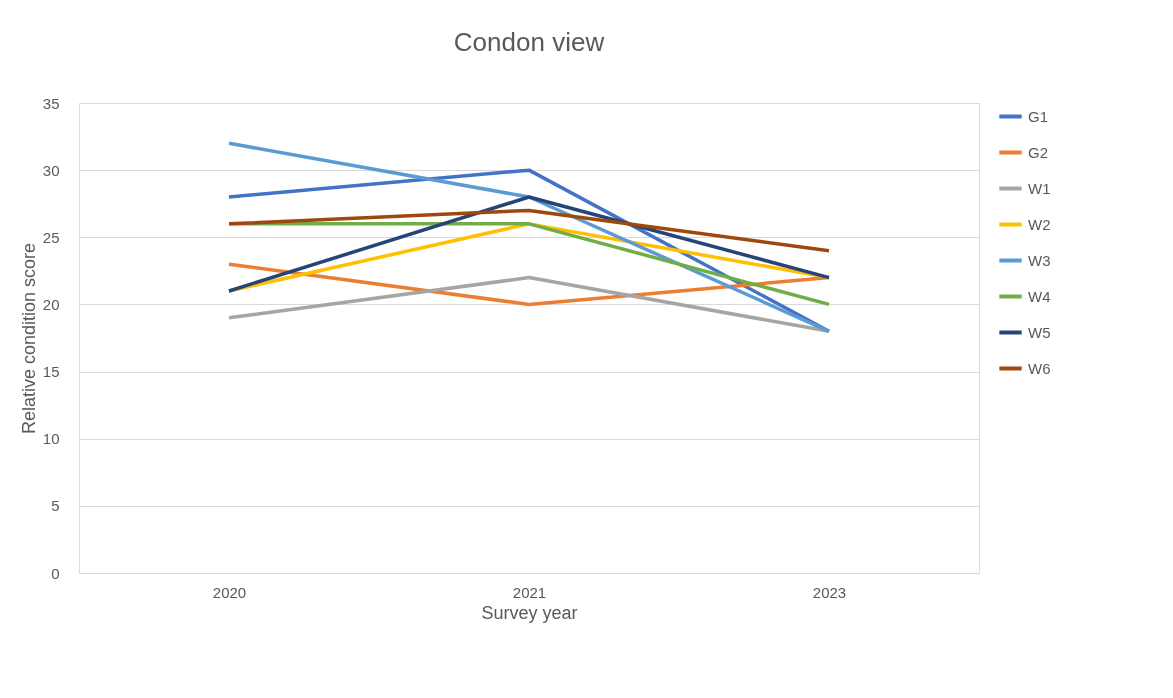  What do you see at coordinates (51, 103) in the screenshot?
I see `y-tick-label: 35` at bounding box center [51, 103].